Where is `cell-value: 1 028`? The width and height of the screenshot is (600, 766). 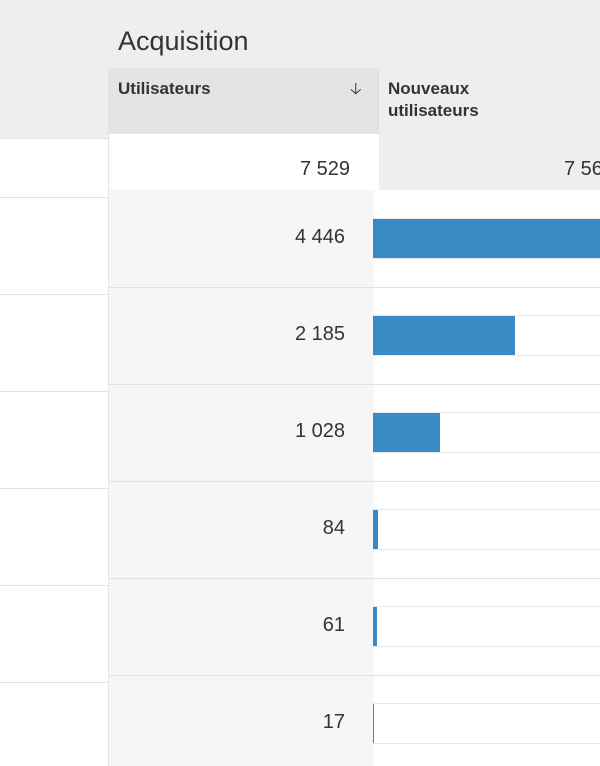 cell-value: 1 028 is located at coordinates (319, 431).